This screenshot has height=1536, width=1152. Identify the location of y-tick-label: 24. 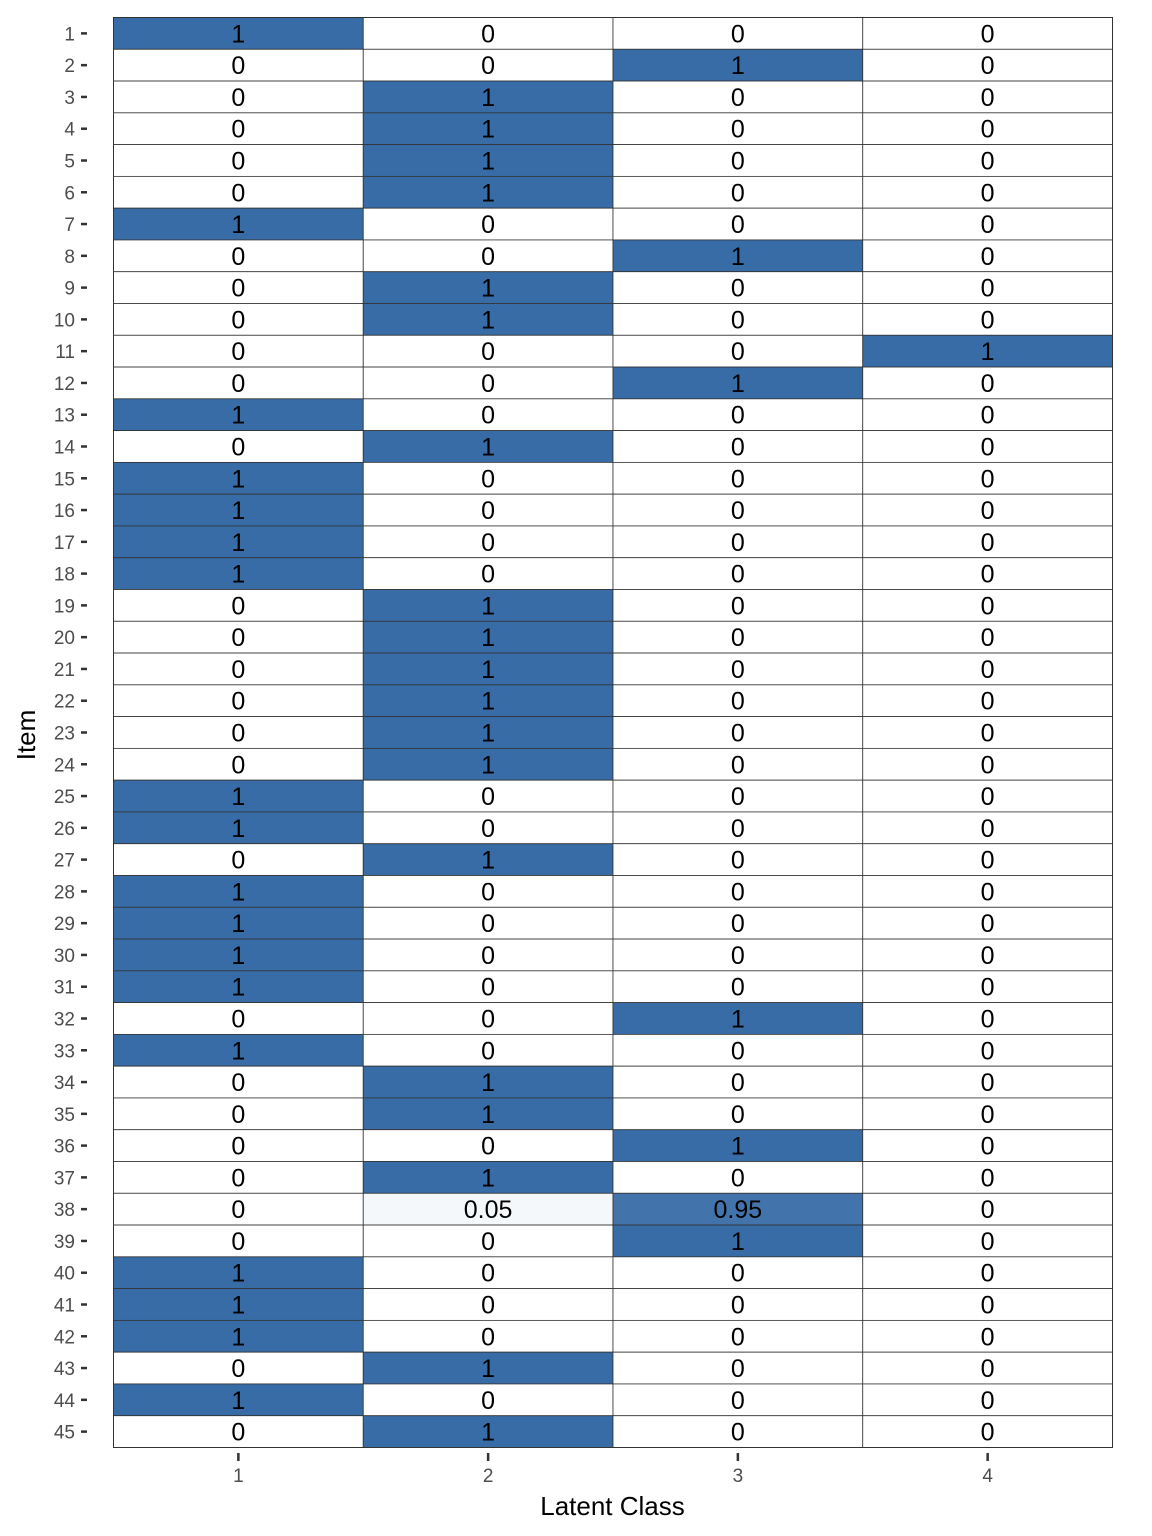
(65, 765).